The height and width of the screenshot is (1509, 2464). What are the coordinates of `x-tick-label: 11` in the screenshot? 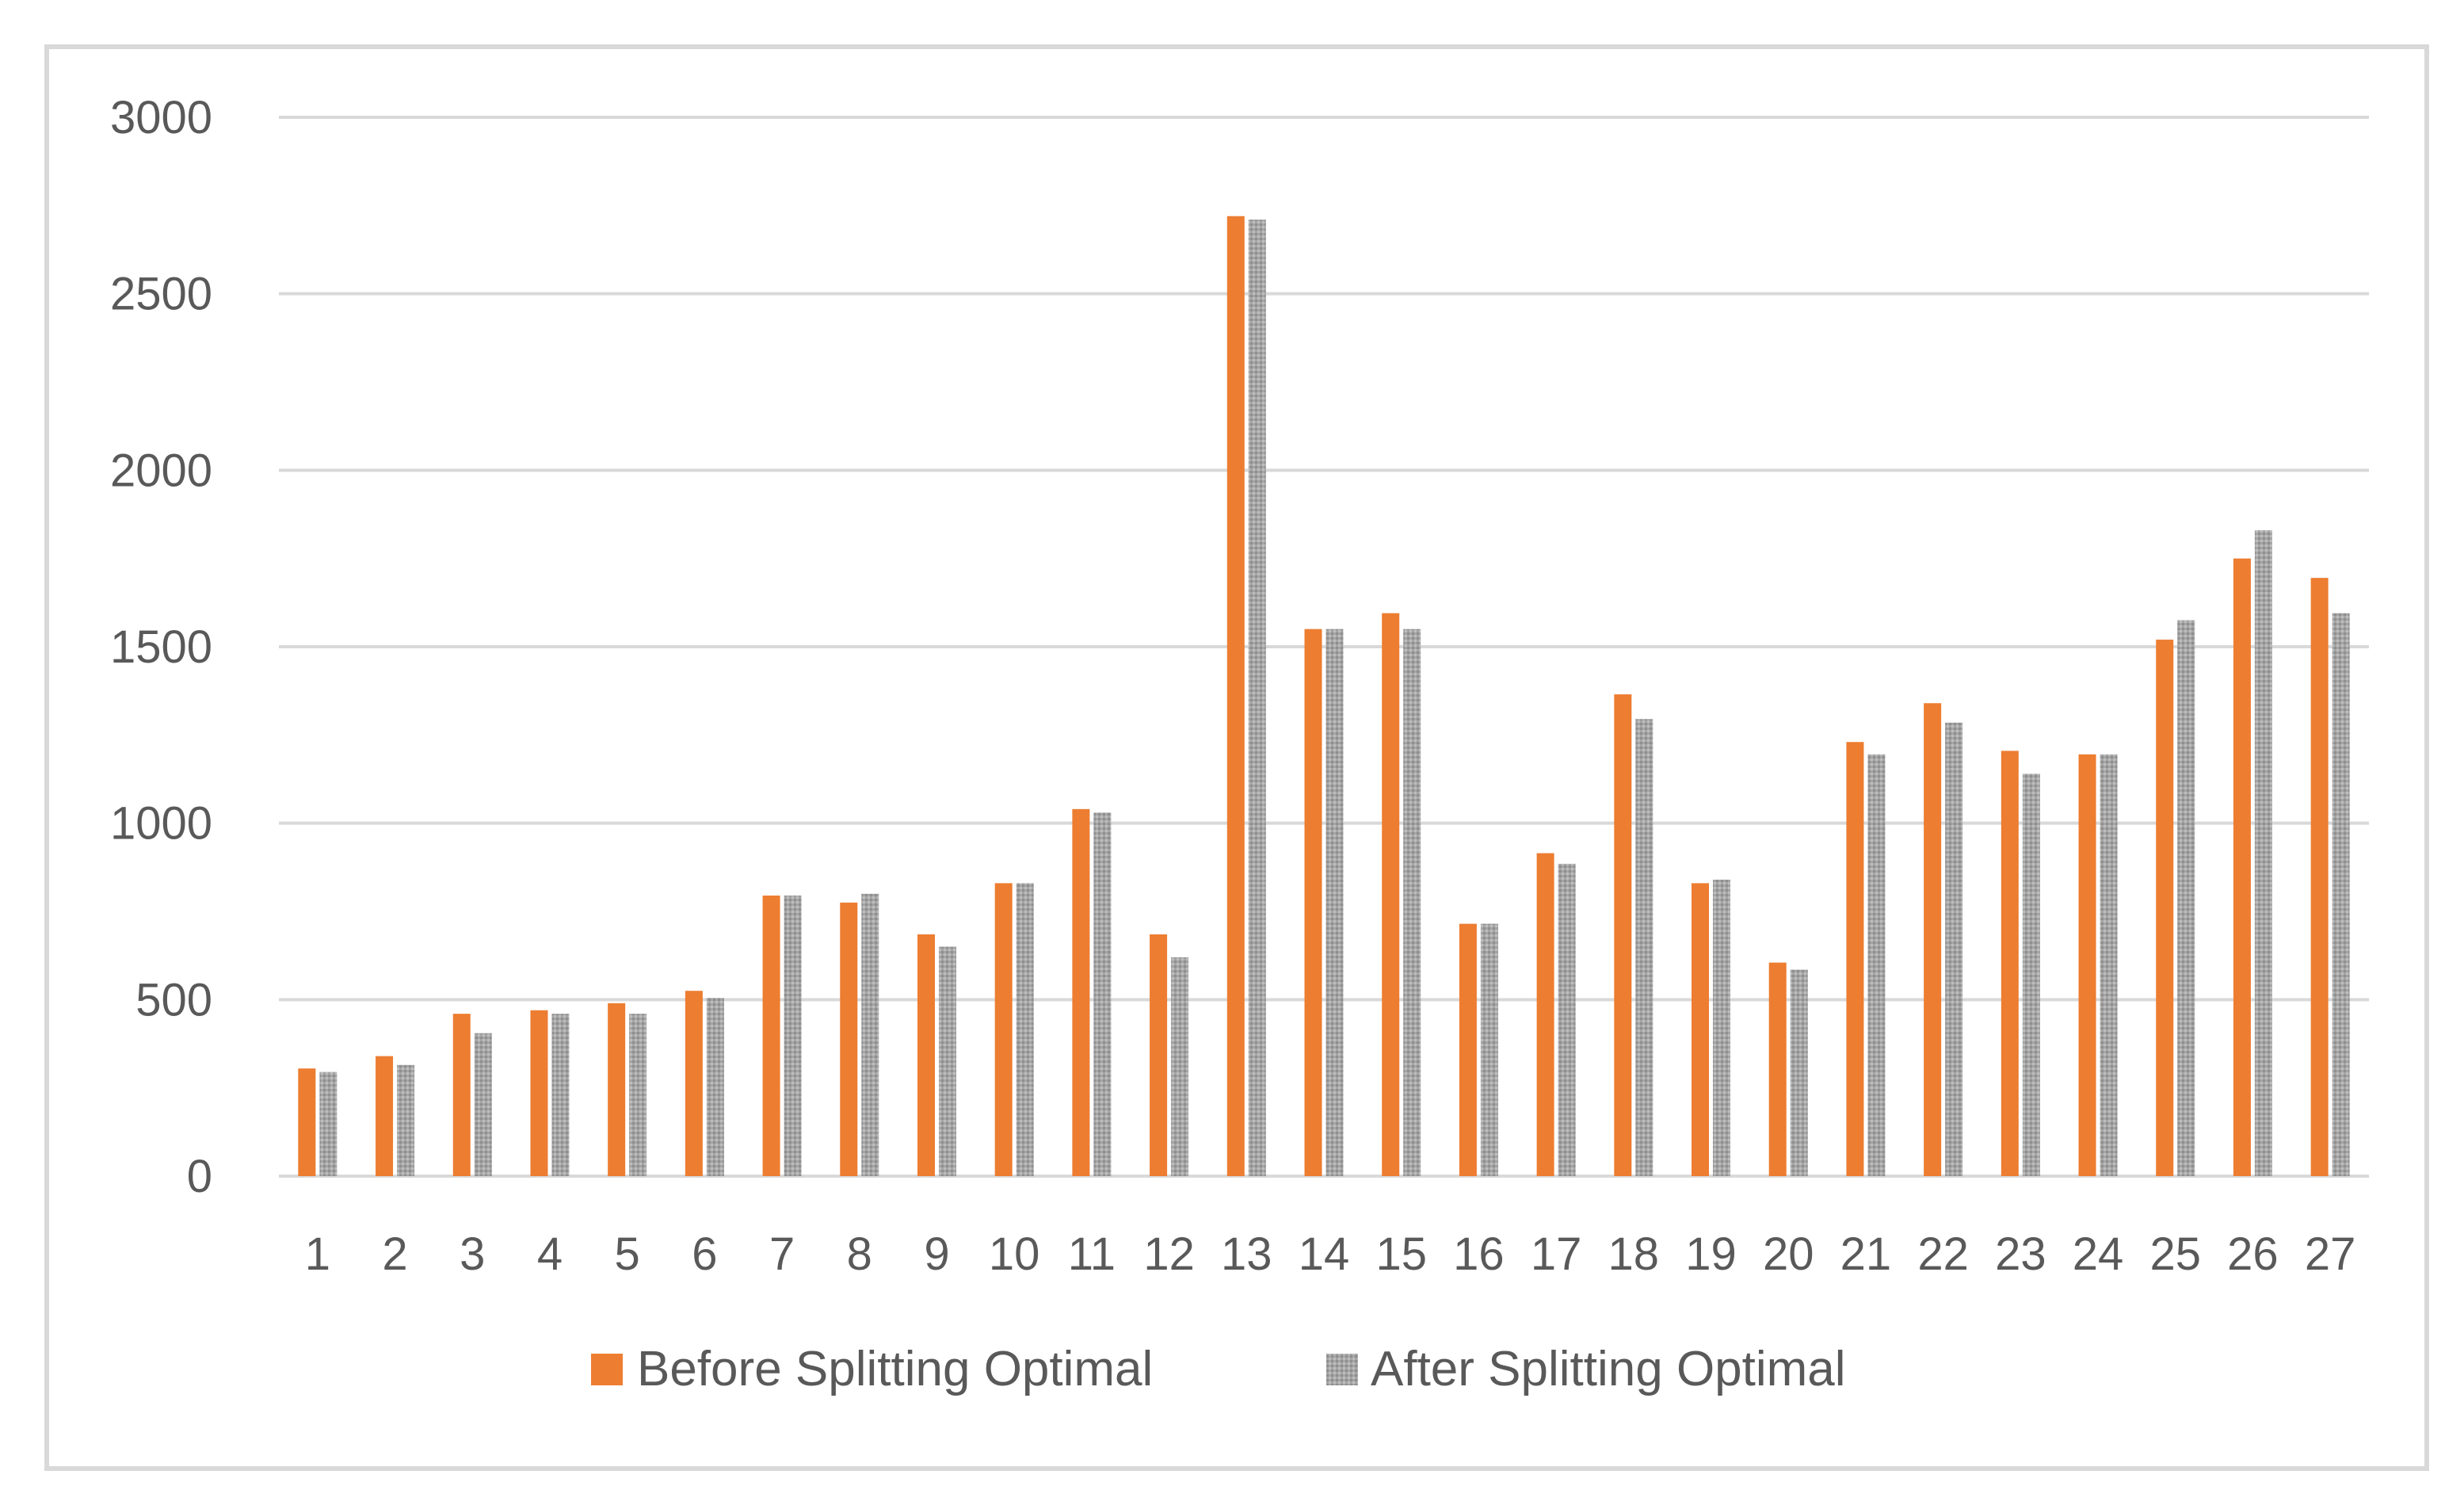 It's located at (1092, 1254).